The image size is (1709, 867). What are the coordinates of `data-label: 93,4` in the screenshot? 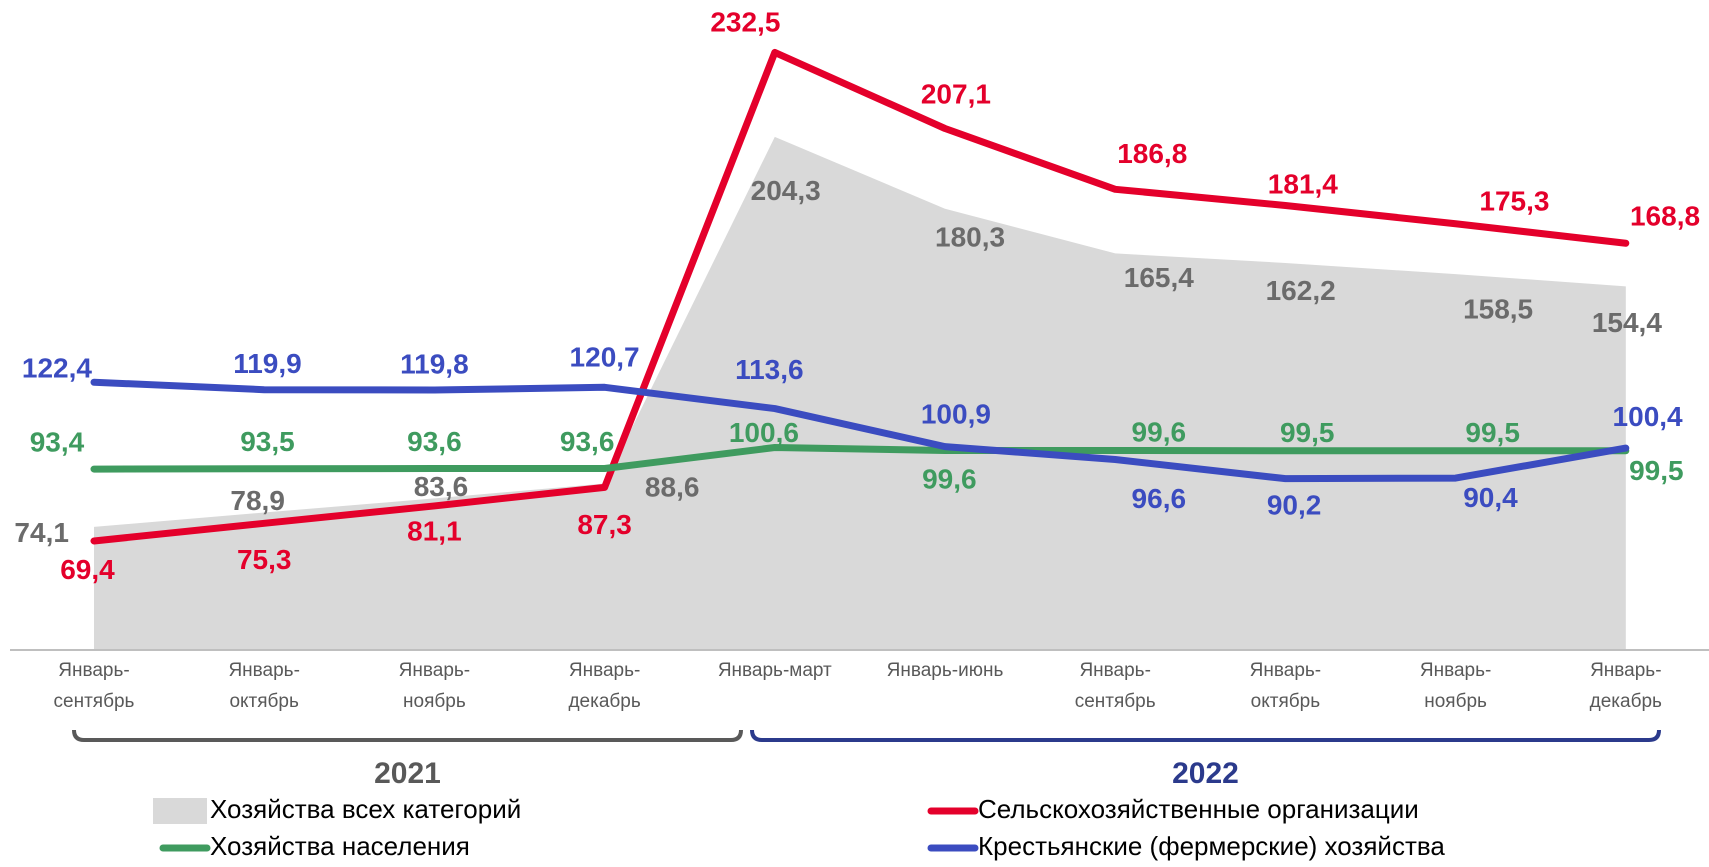 It's located at (57, 441).